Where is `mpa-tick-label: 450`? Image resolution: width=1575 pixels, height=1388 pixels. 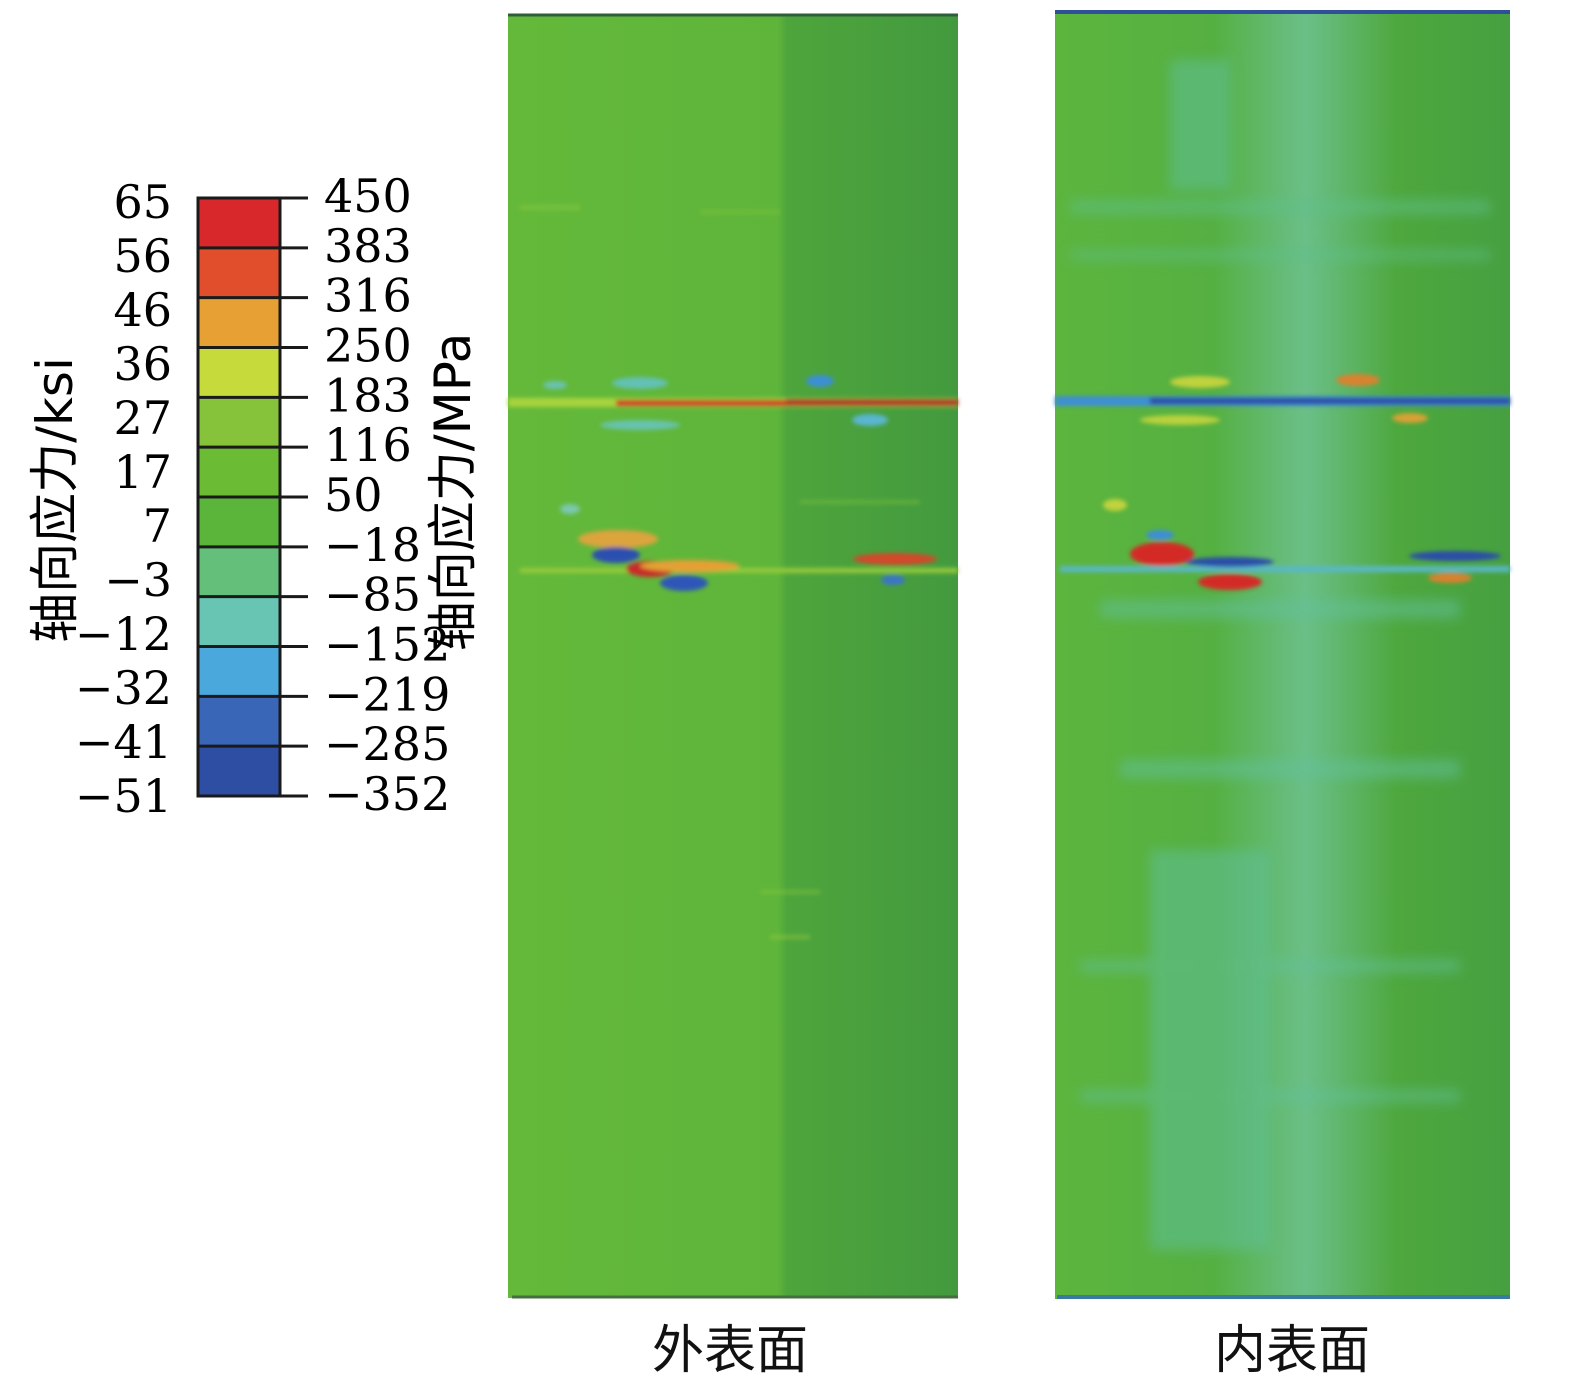
mpa-tick-label: 450 is located at coordinates (368, 196).